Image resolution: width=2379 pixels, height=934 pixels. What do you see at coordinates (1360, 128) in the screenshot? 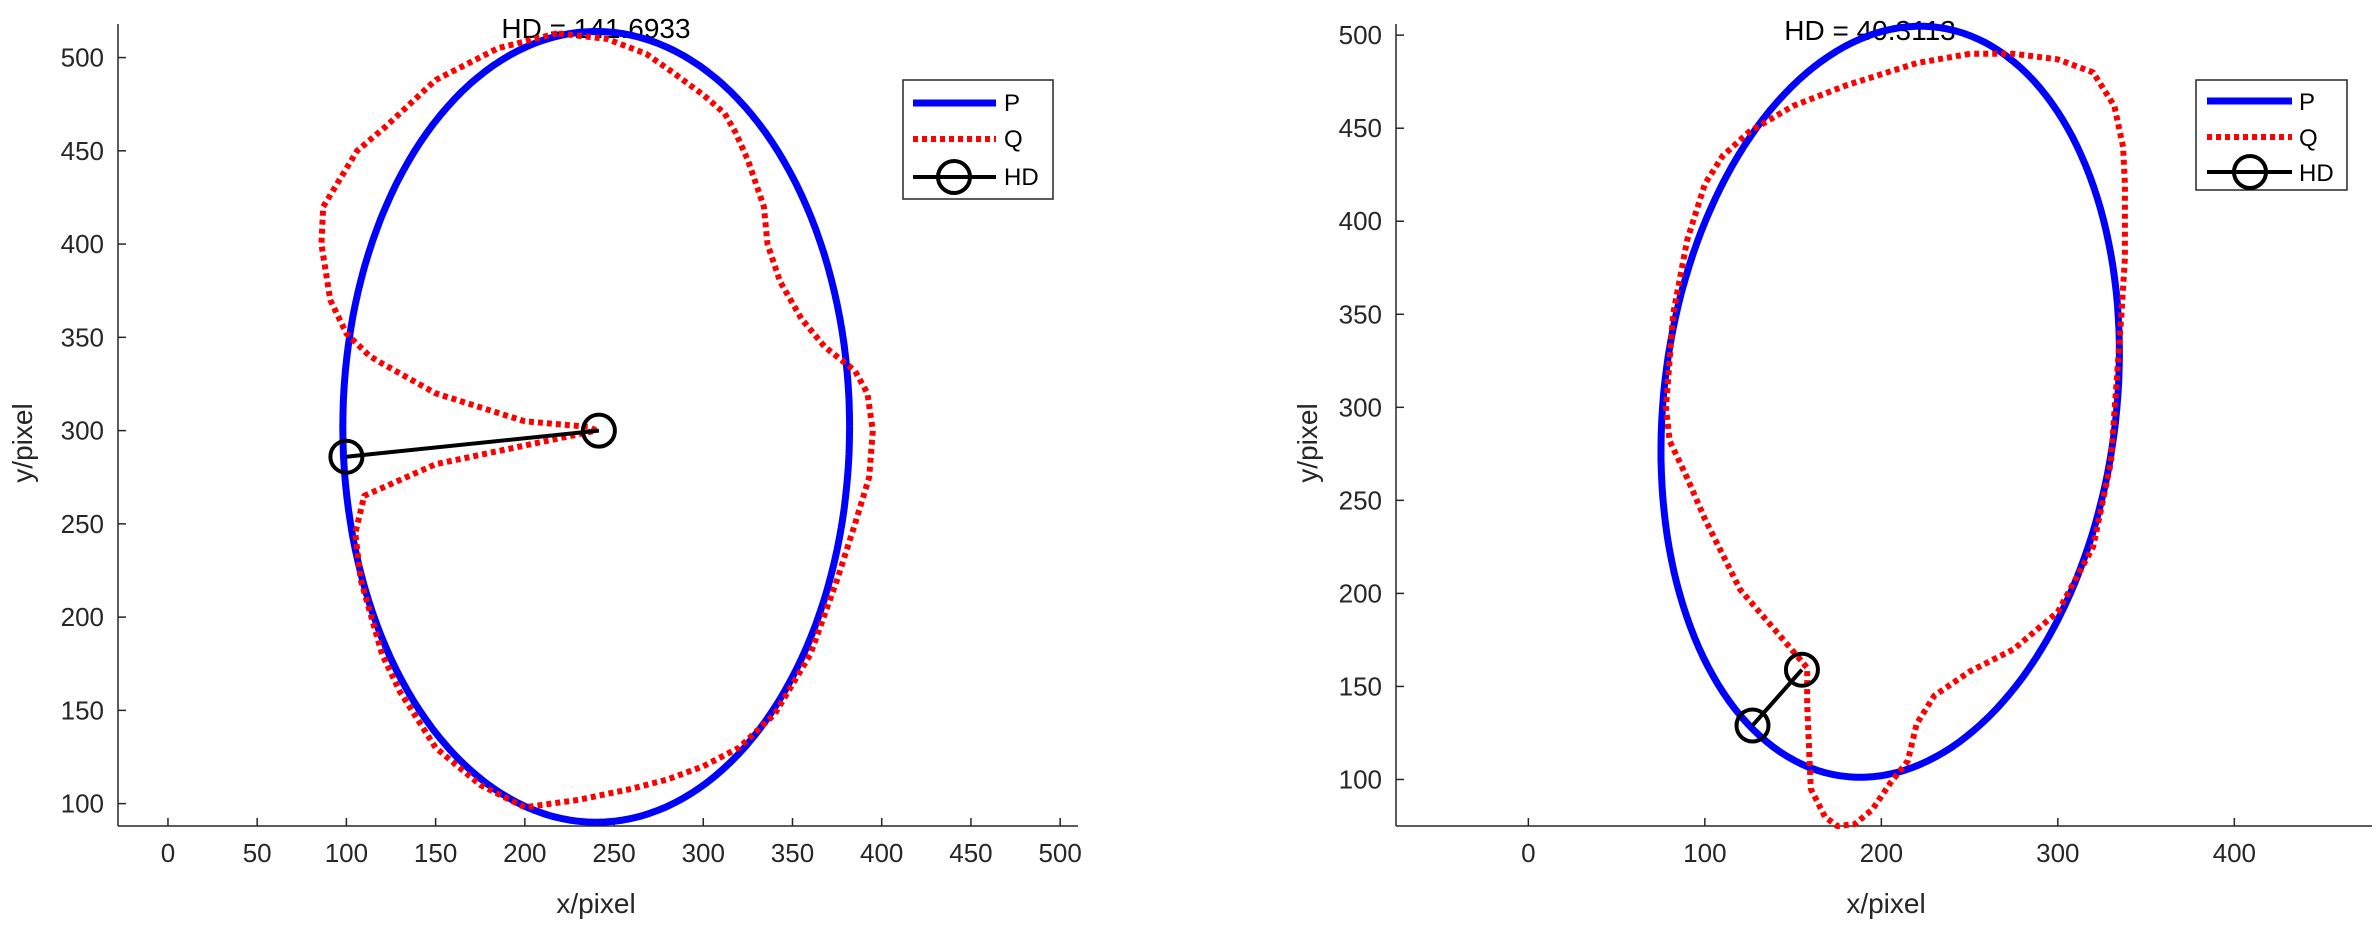
I see `chart-right-y-tick-label: 450` at bounding box center [1360, 128].